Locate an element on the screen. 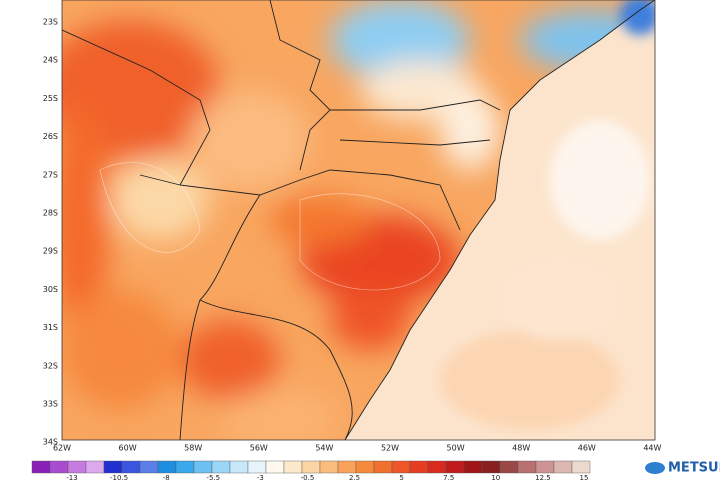  lat-label: 33S is located at coordinates (50, 404).